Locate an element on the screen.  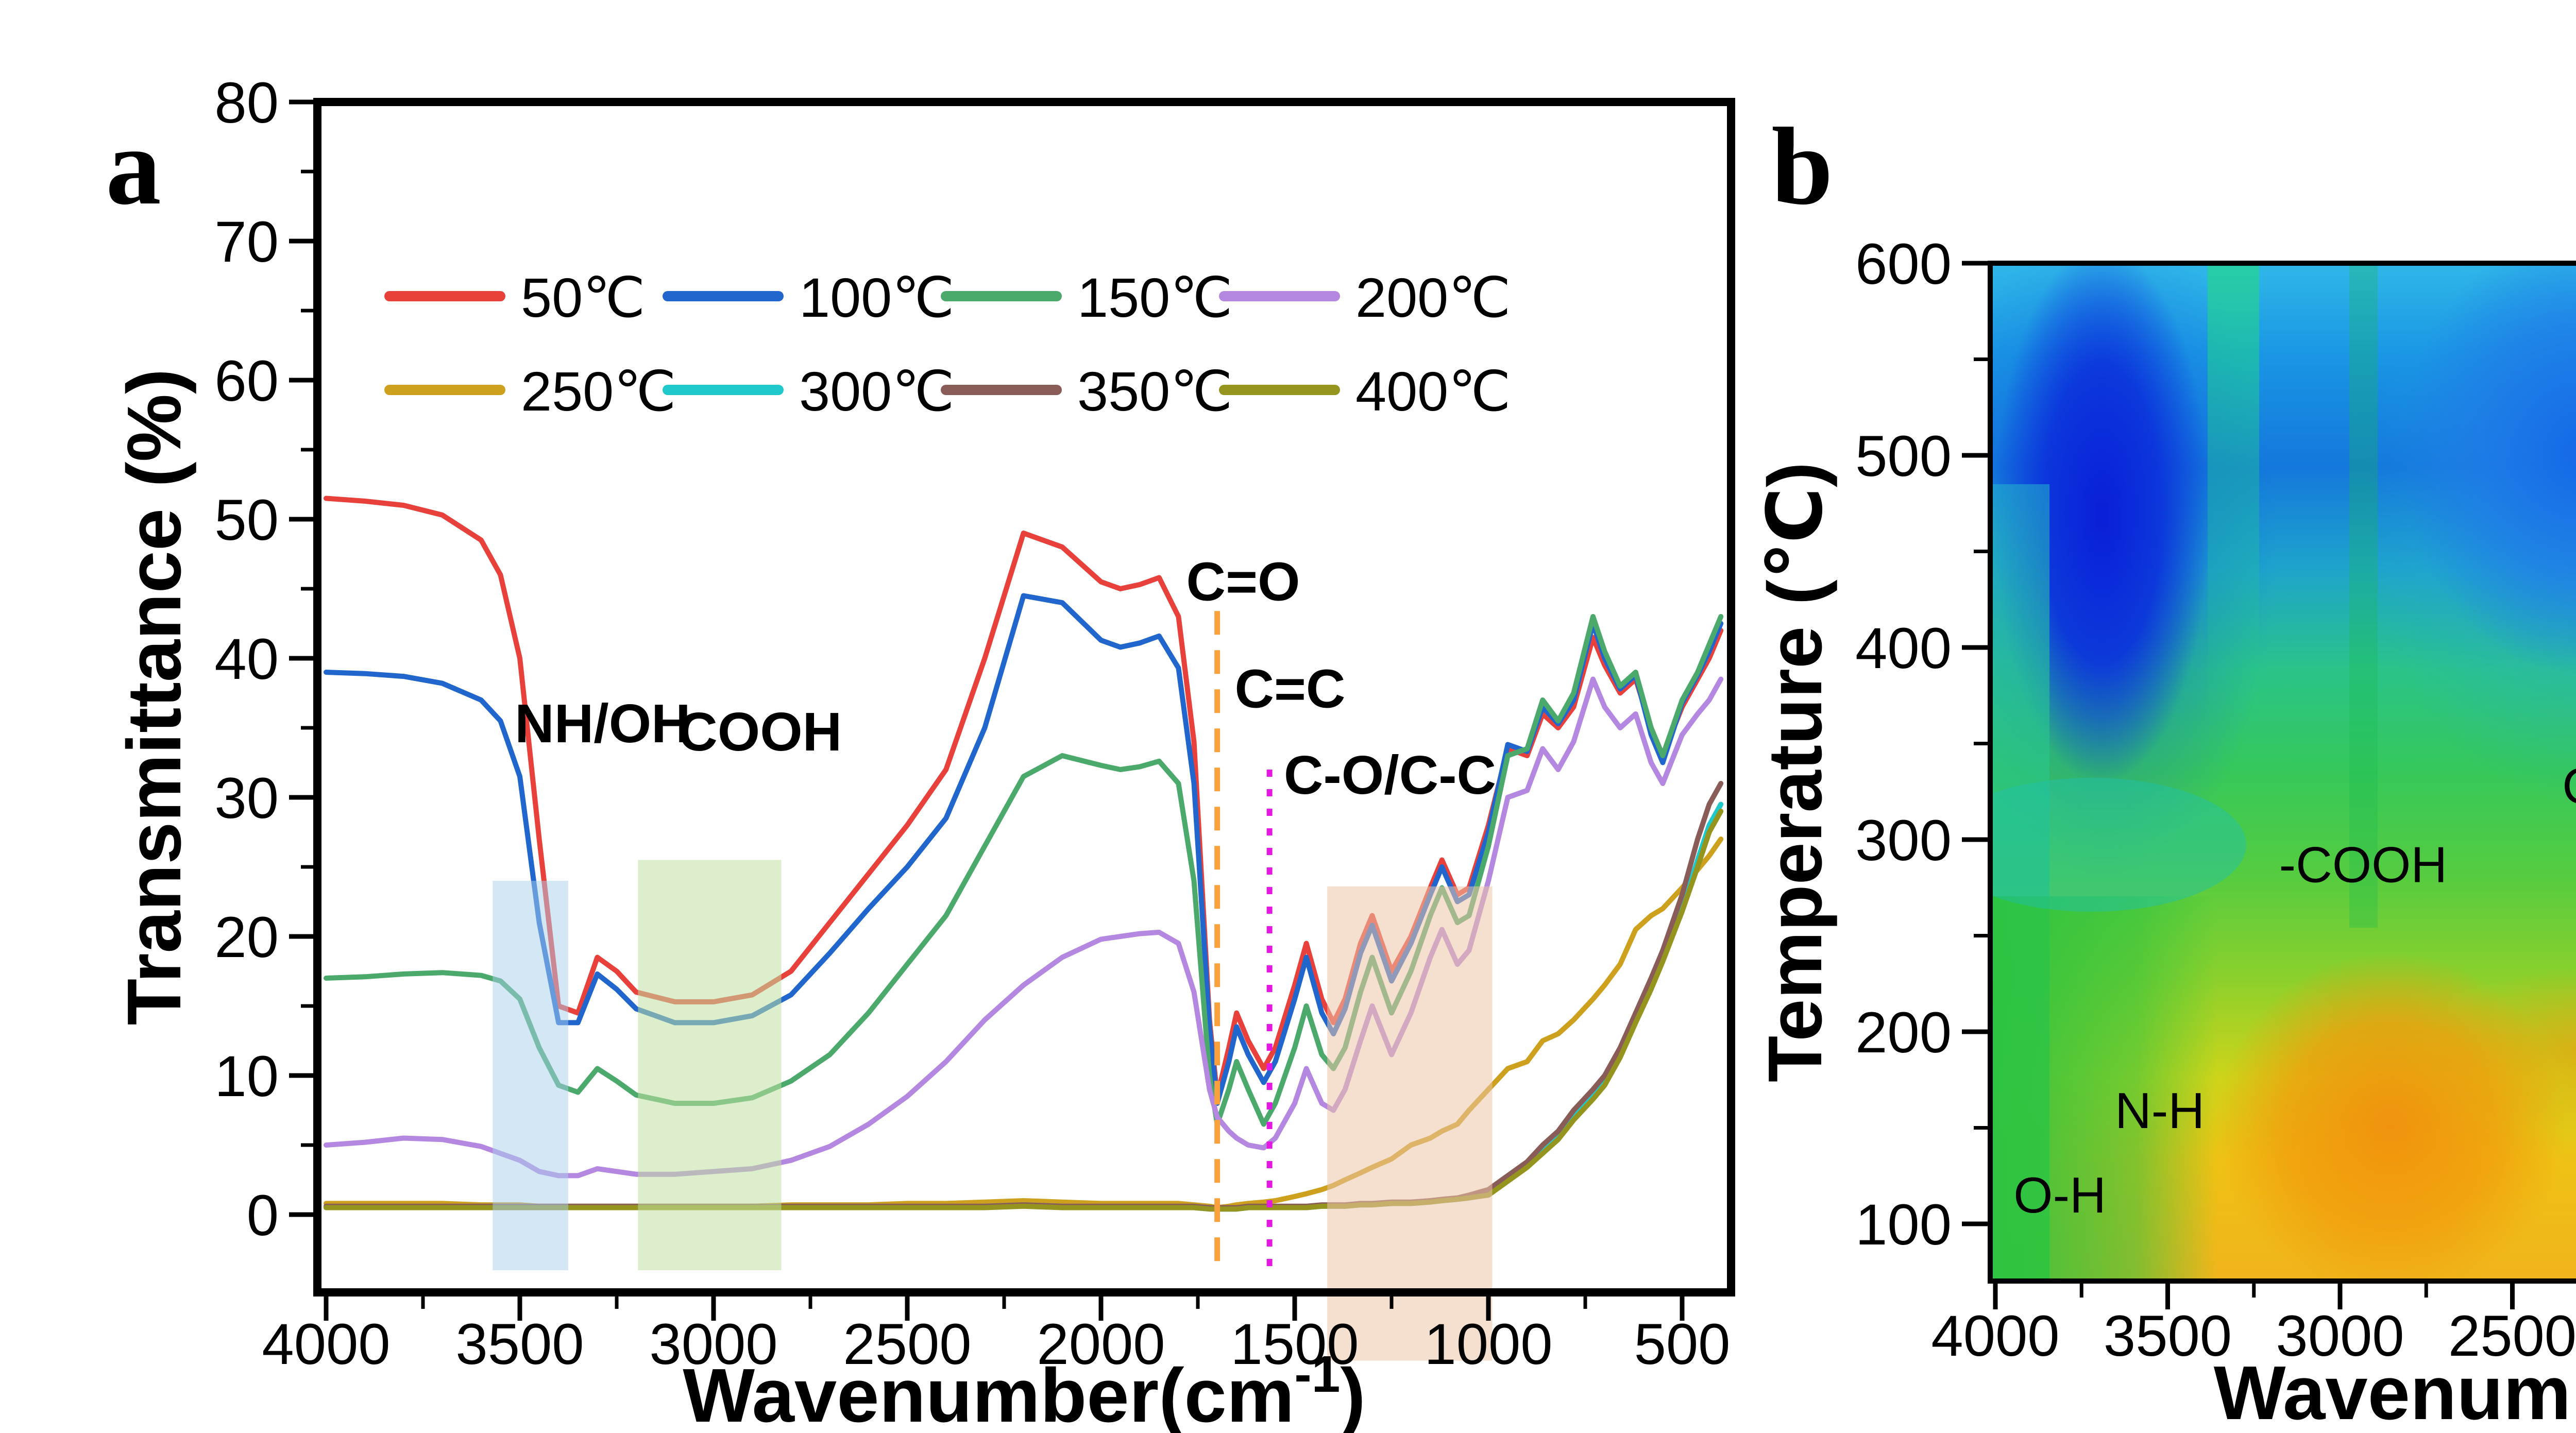
legend-label: 300℃ is located at coordinates (876, 391).